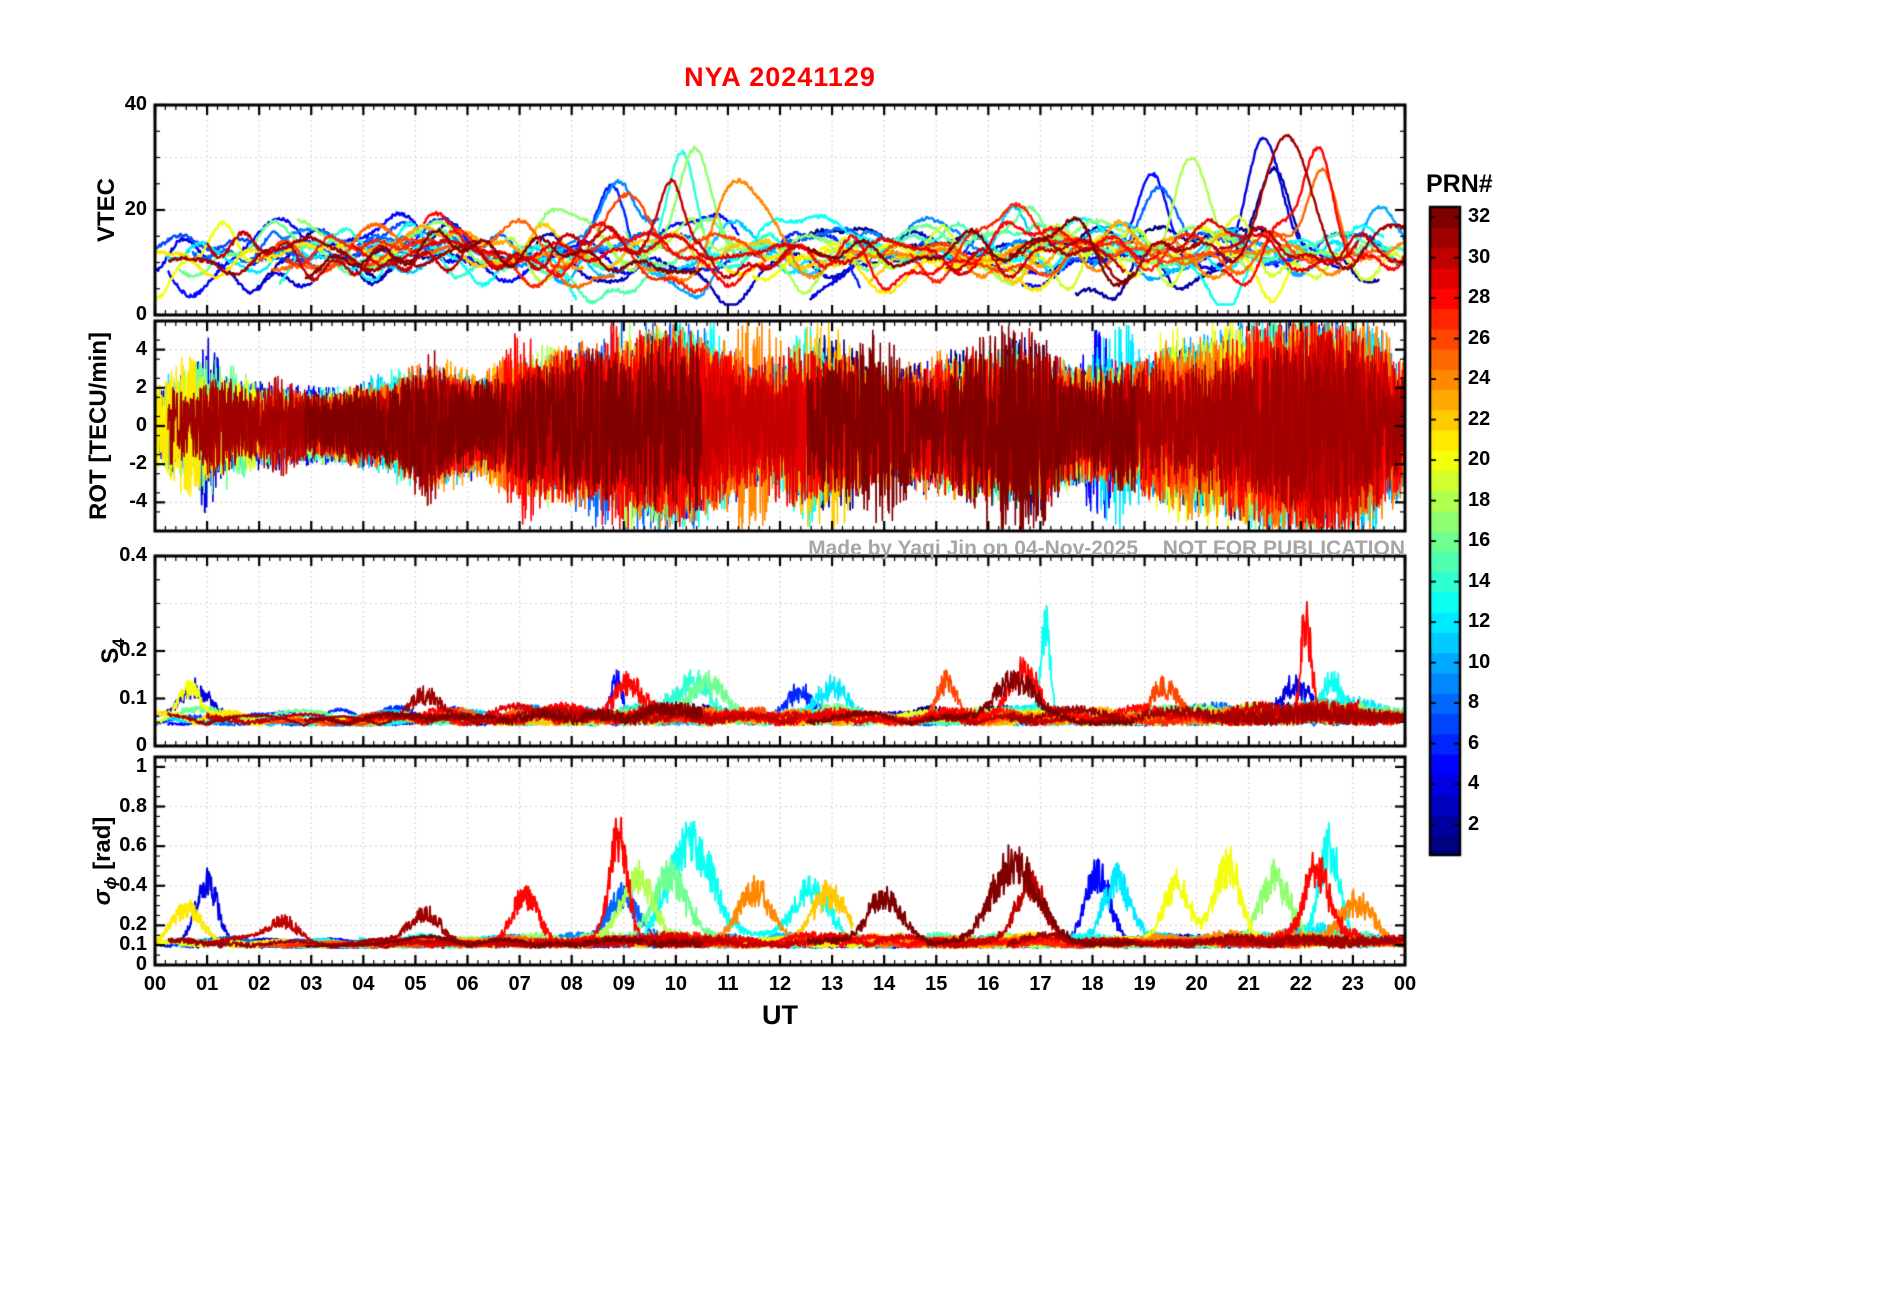 This screenshot has height=1292, width=1902. Describe the element at coordinates (973, 548) in the screenshot. I see `watermark-author: Made by Yaqi Jin on 04-Nov-2025` at that location.